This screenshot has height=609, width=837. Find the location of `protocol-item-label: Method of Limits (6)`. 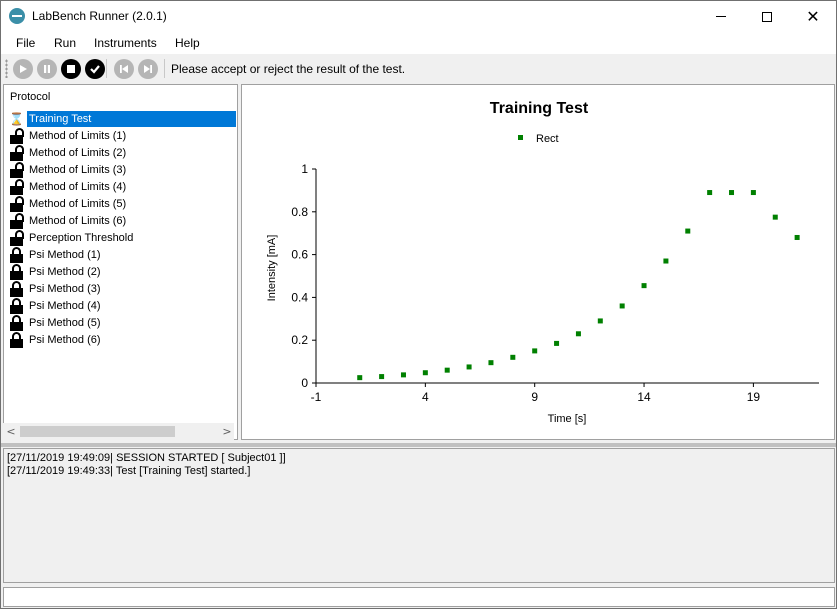

protocol-item-label: Method of Limits (6) is located at coordinates (78, 220).